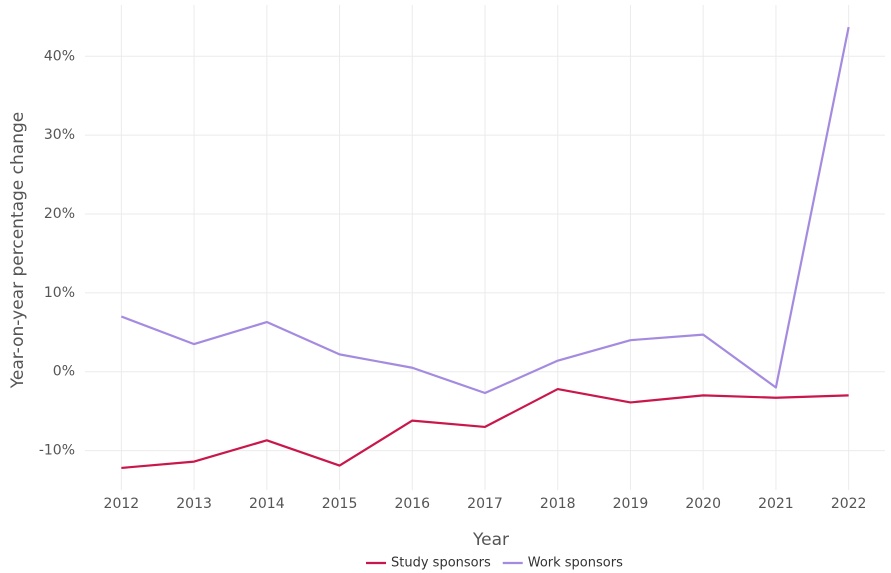 This screenshot has width=891, height=573. Describe the element at coordinates (485, 504) in the screenshot. I see `x-tick-label: 2017` at that location.